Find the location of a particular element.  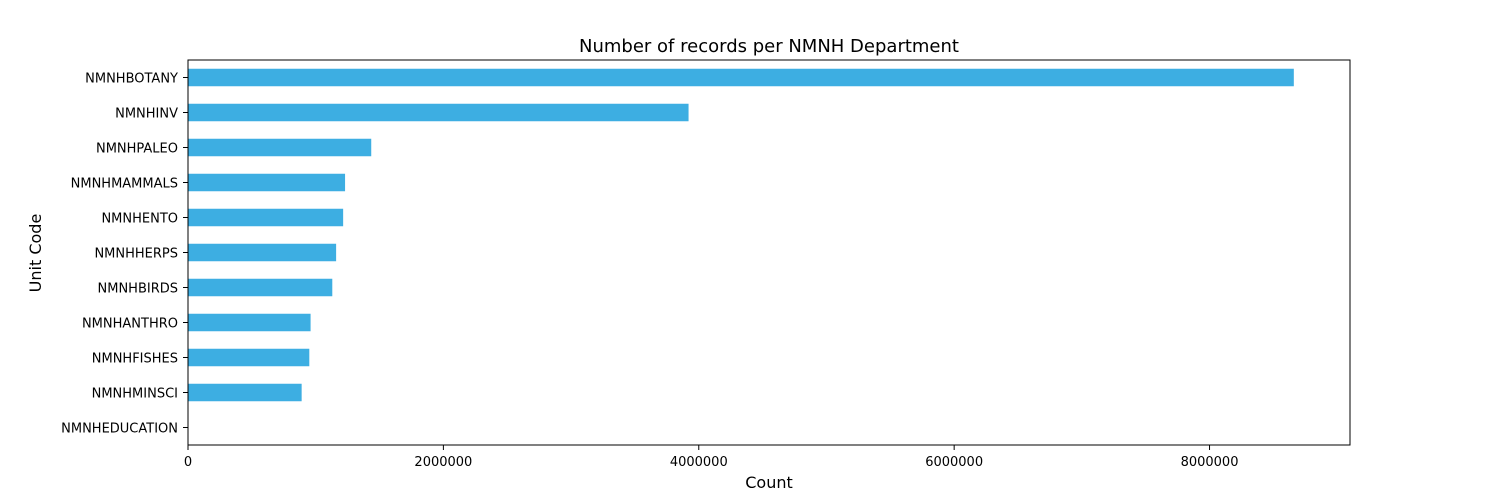

bar-nmnhbirds is located at coordinates (260, 288).